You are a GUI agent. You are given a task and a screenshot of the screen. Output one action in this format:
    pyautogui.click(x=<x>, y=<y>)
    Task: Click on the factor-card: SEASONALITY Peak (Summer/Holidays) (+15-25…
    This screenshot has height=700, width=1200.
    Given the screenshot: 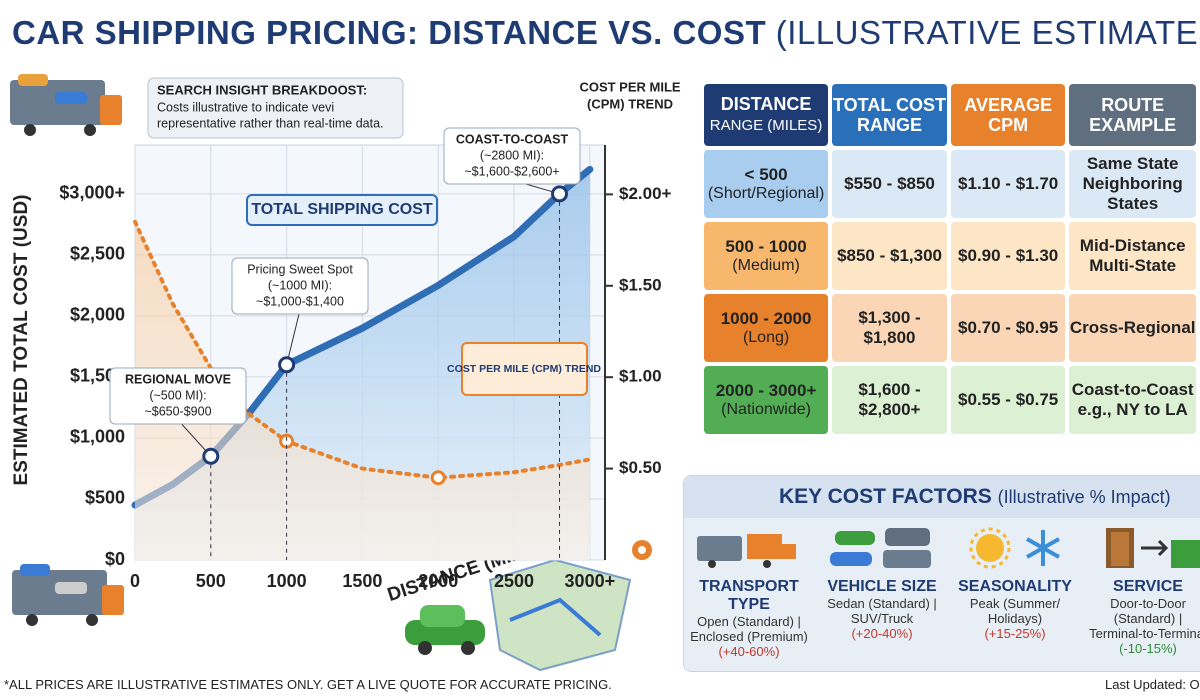 What is the action you would take?
    pyautogui.click(x=1015, y=583)
    